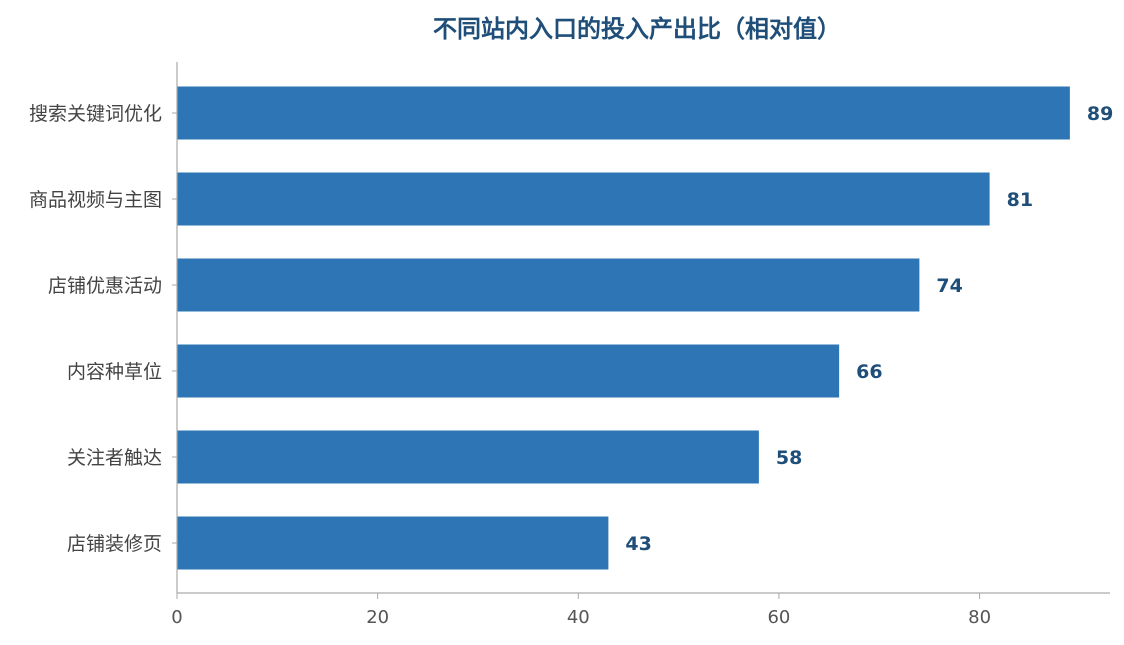  What do you see at coordinates (114, 544) in the screenshot?
I see `category-label-5: 店铺装修页` at bounding box center [114, 544].